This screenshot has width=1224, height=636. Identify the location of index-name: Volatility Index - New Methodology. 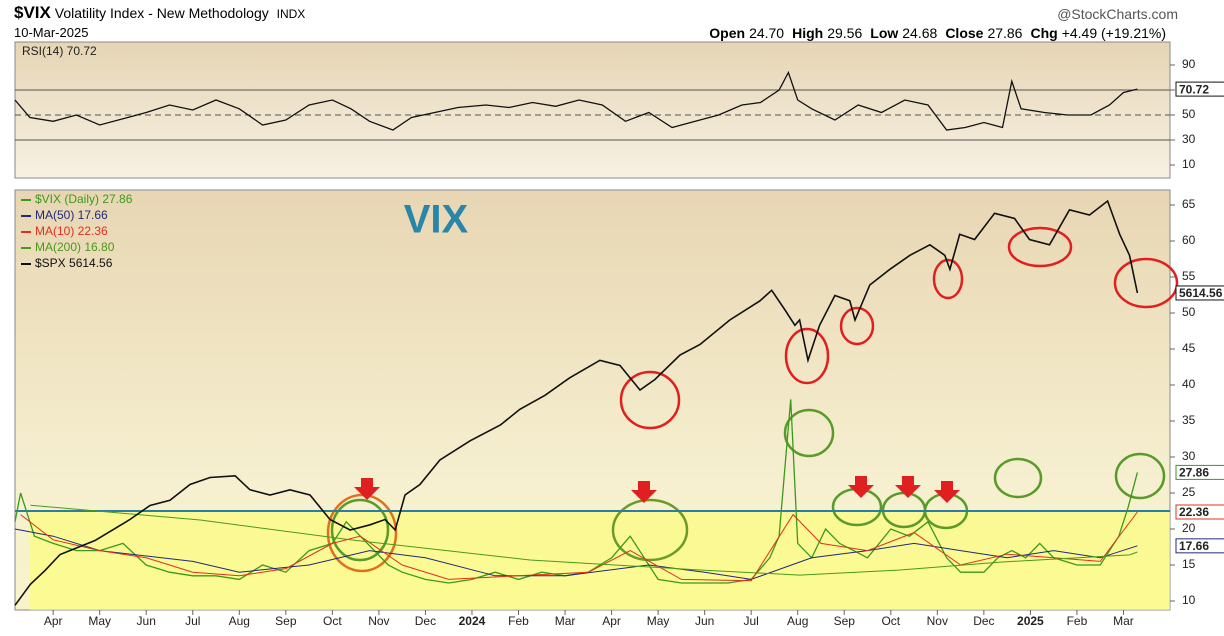
(161, 13).